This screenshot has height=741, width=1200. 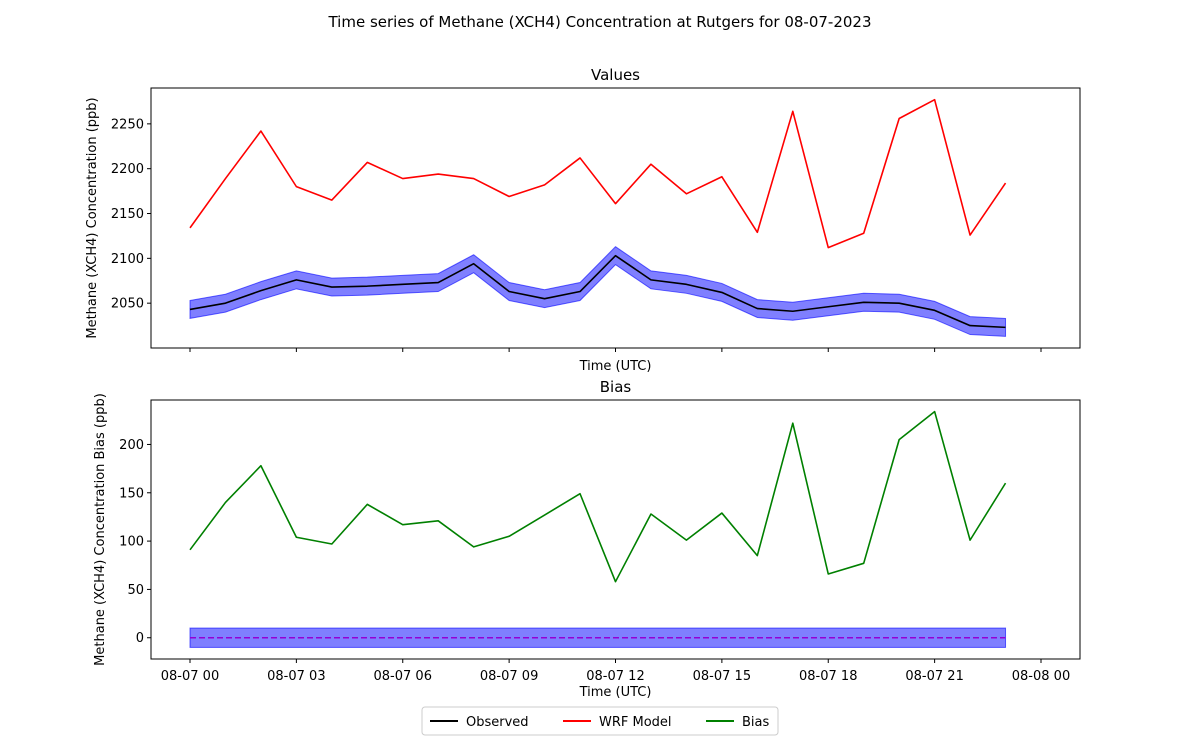 I want to click on series-line-wrf-model, so click(x=598, y=173).